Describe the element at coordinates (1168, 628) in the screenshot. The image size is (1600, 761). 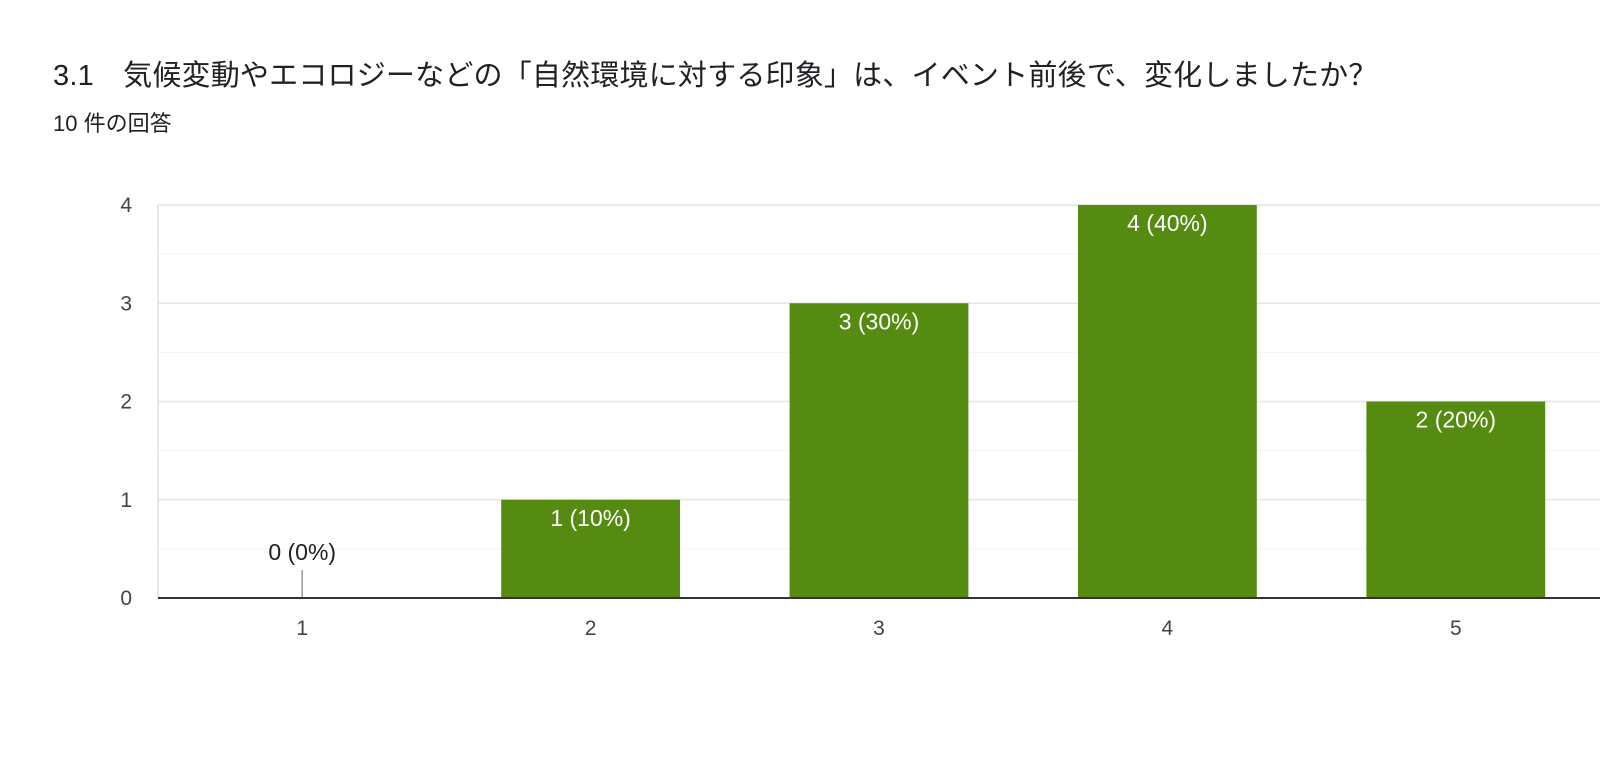
I see `x-tick-label: 4` at that location.